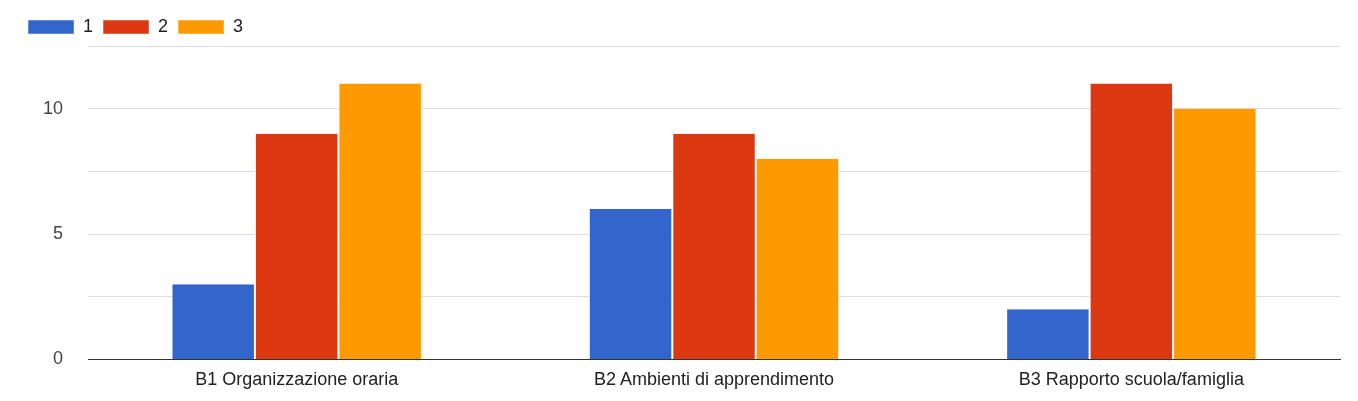  I want to click on legend-label: 2, so click(163, 25).